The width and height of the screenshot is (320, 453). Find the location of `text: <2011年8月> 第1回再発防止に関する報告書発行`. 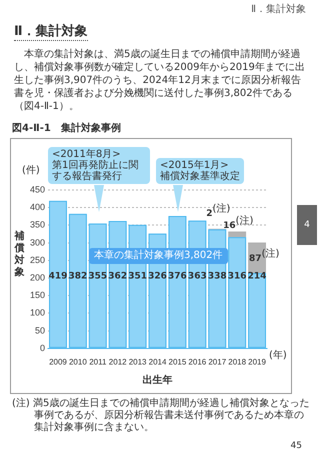

text: <2011年8月> 第1回再発防止に関する報告書発行 is located at coordinates (99, 165).